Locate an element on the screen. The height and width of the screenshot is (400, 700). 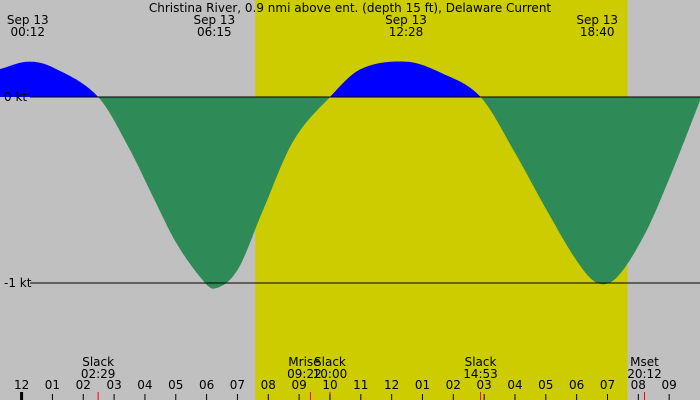
extreme-time-0: 00:12 is located at coordinates (27, 32).